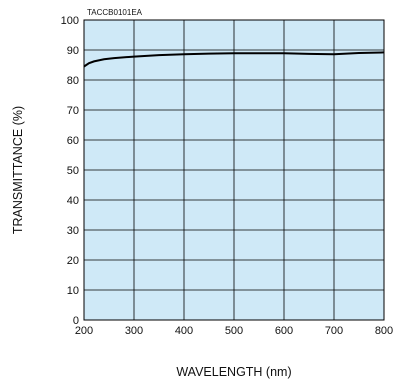 This screenshot has height=383, width=399. I want to click on y-tick-label: 0, so click(76, 321).